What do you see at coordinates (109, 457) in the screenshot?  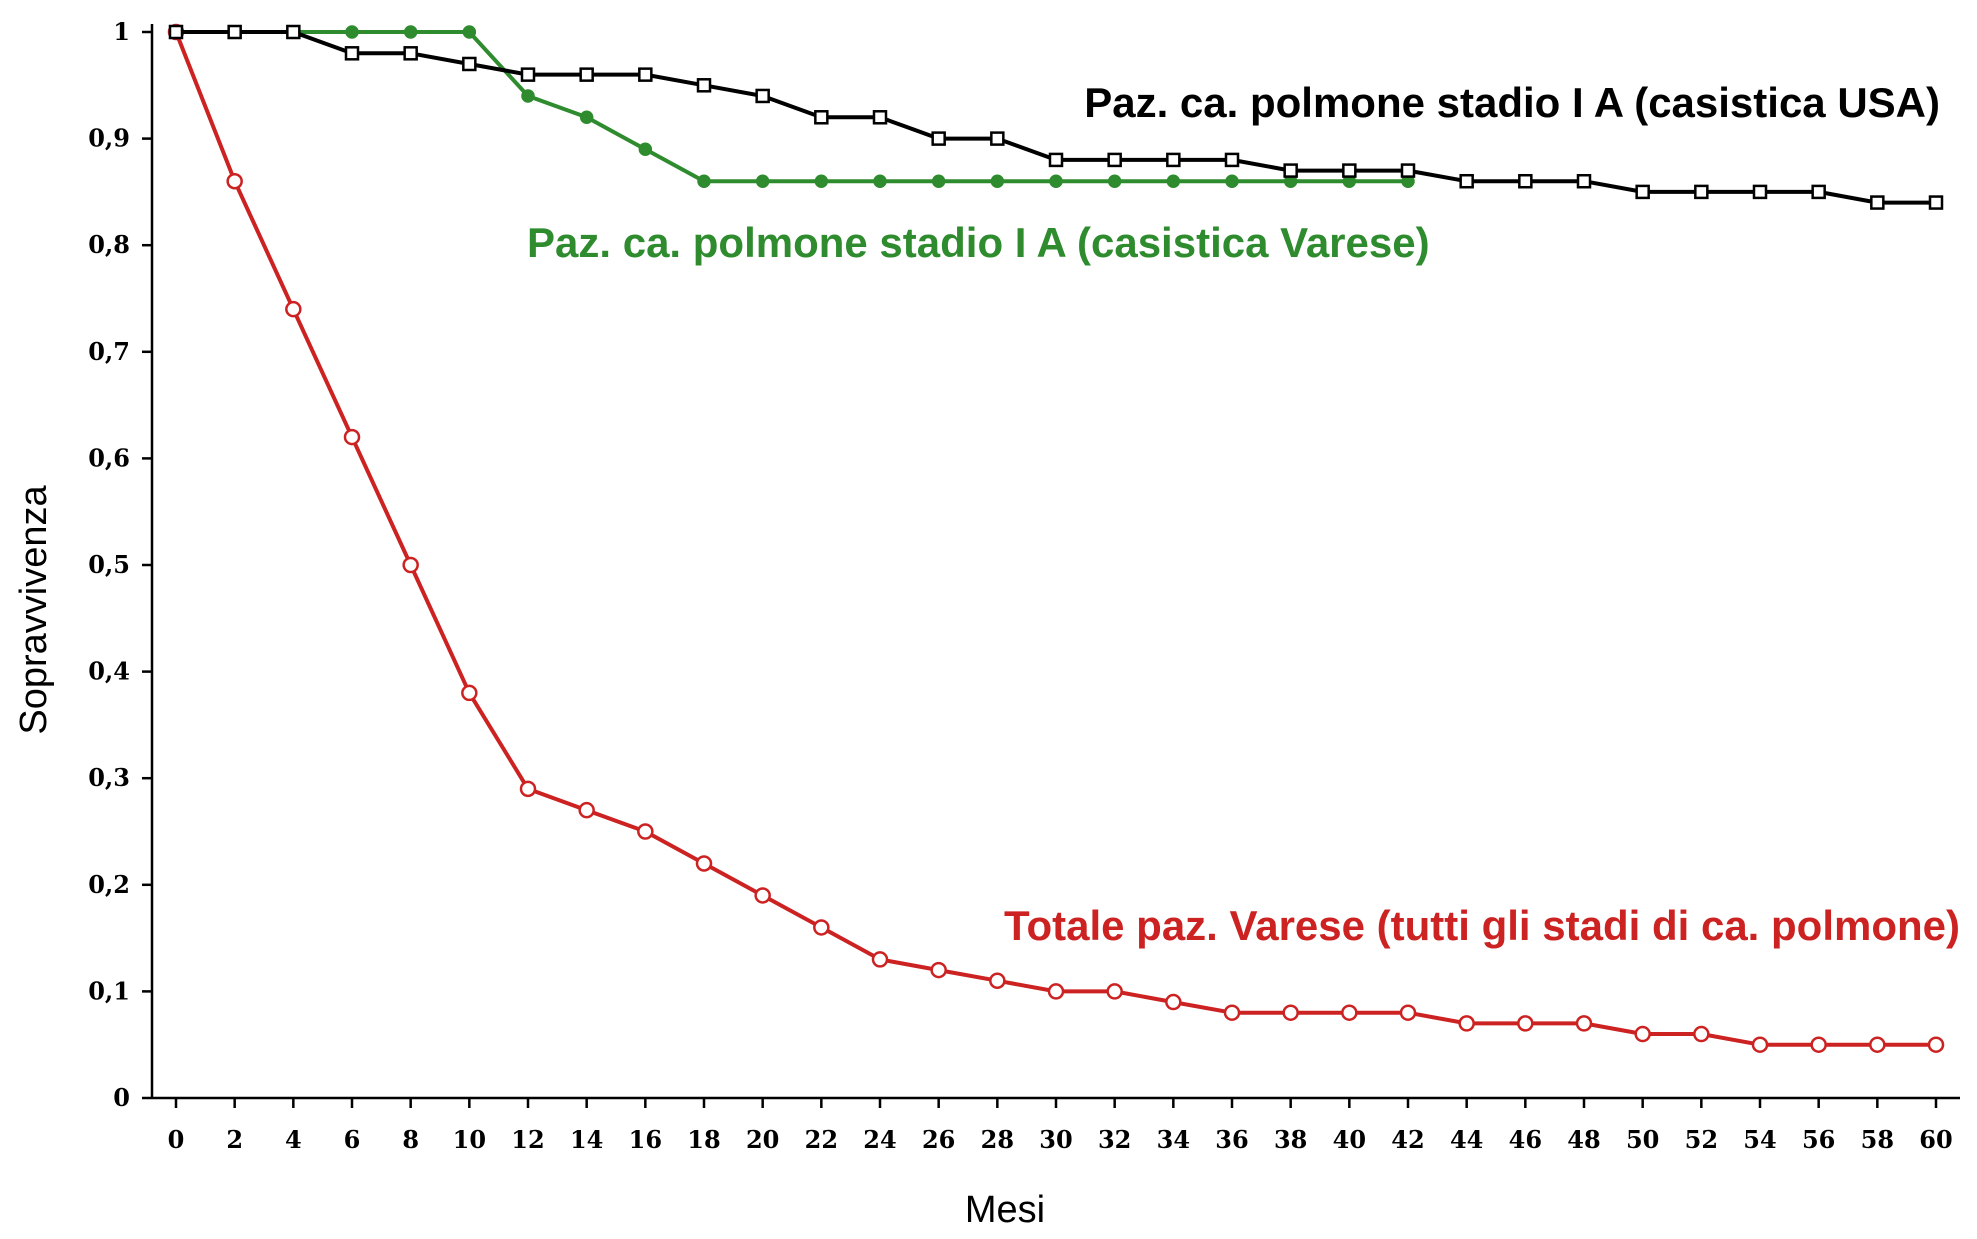 I see `y-tick-label: 0,6` at bounding box center [109, 457].